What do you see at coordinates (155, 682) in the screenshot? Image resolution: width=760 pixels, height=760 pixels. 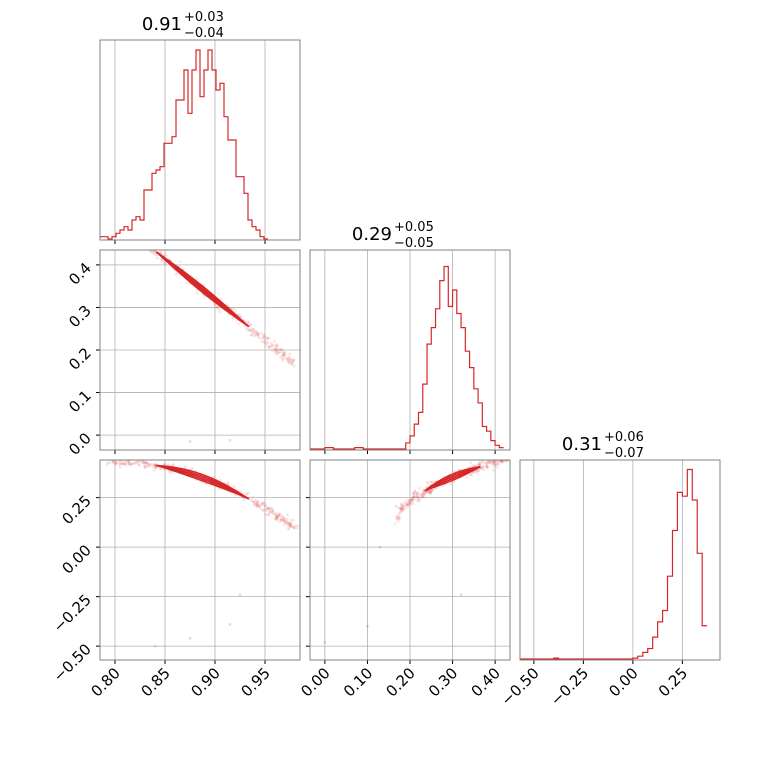 I see `x-tick-label: 0.85` at bounding box center [155, 682].